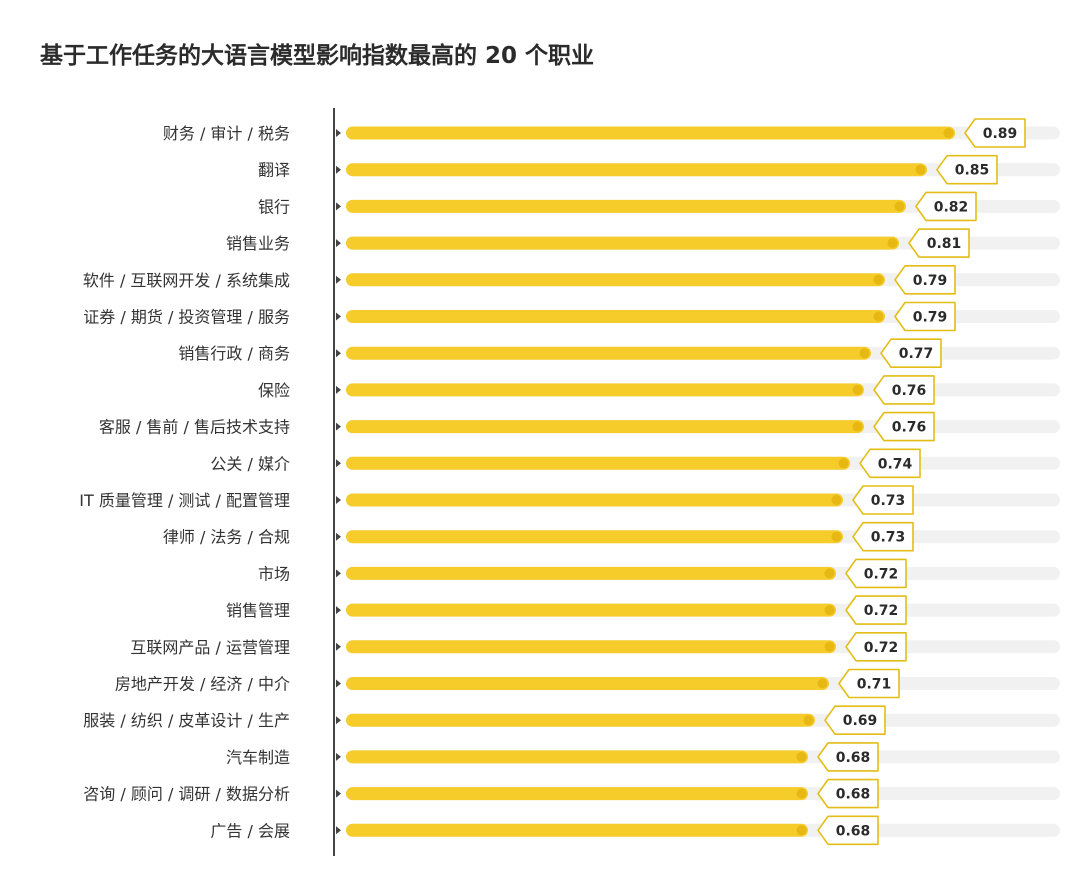 This screenshot has width=1080, height=878. I want to click on value-label: 0.85, so click(972, 171).